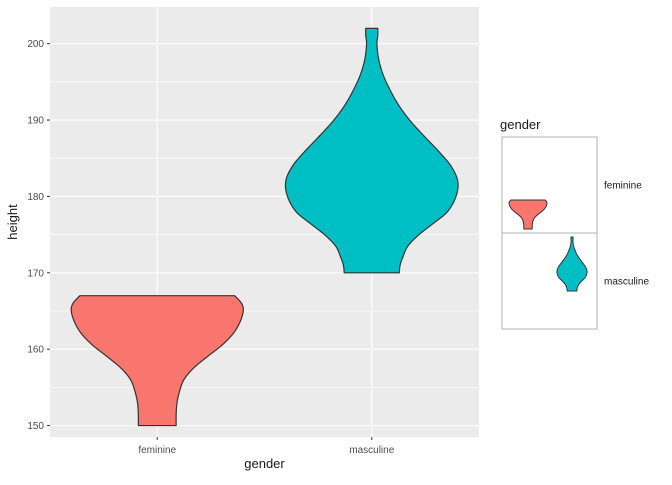 Image resolution: width=672 pixels, height=485 pixels. I want to click on y-axis-ticks: 150 160 170 180 190 200, so click(38, 235).